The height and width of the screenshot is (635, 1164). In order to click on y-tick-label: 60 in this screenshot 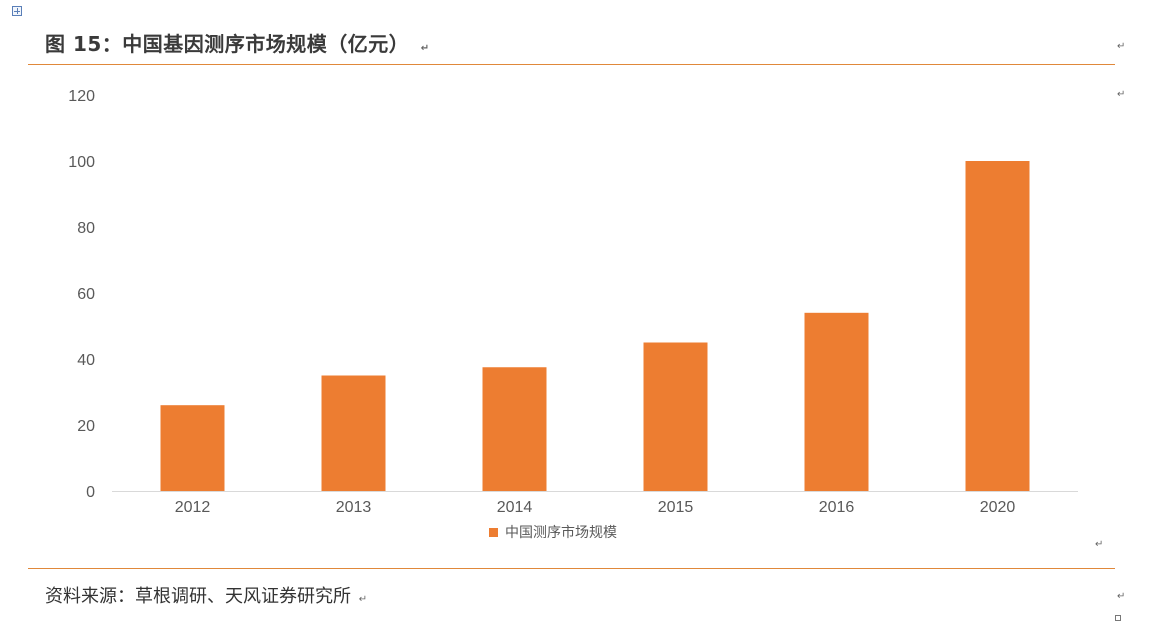, I will do `click(86, 294)`.